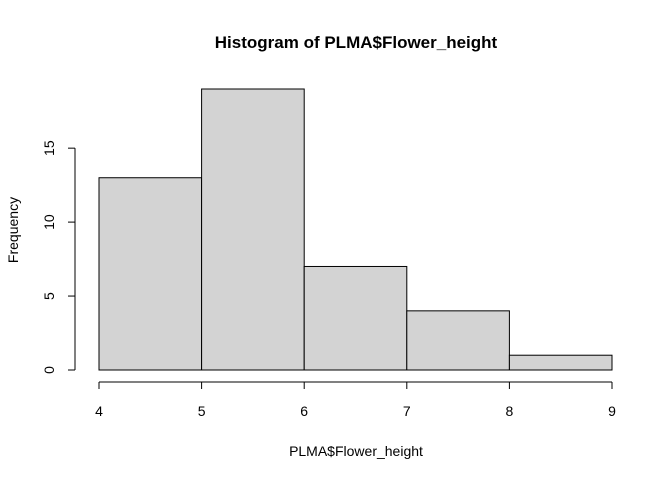 Image resolution: width=672 pixels, height=480 pixels. I want to click on x-axis: 4 5 6 7 8 9, so click(355, 400).